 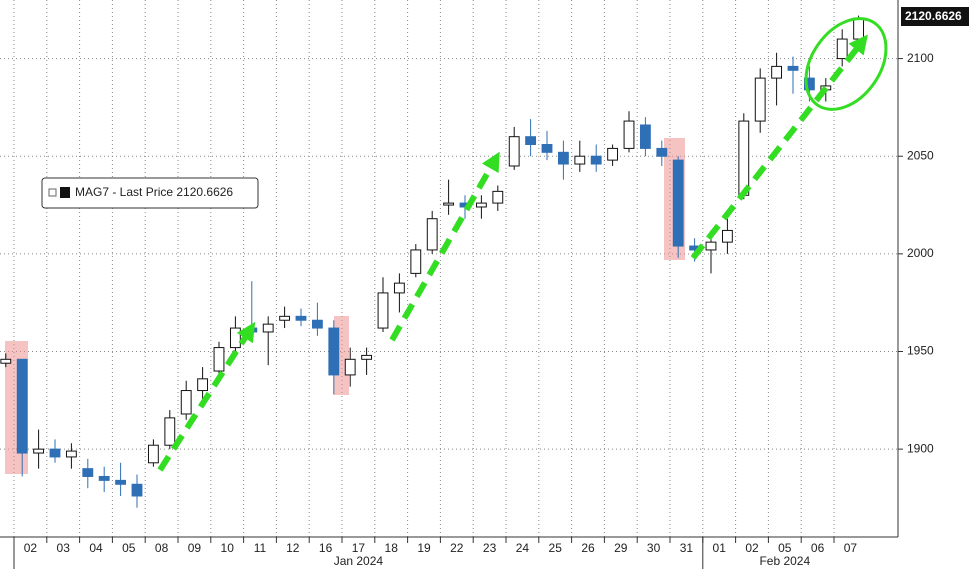 I want to click on month-label: Feb 2024, so click(x=784, y=561).